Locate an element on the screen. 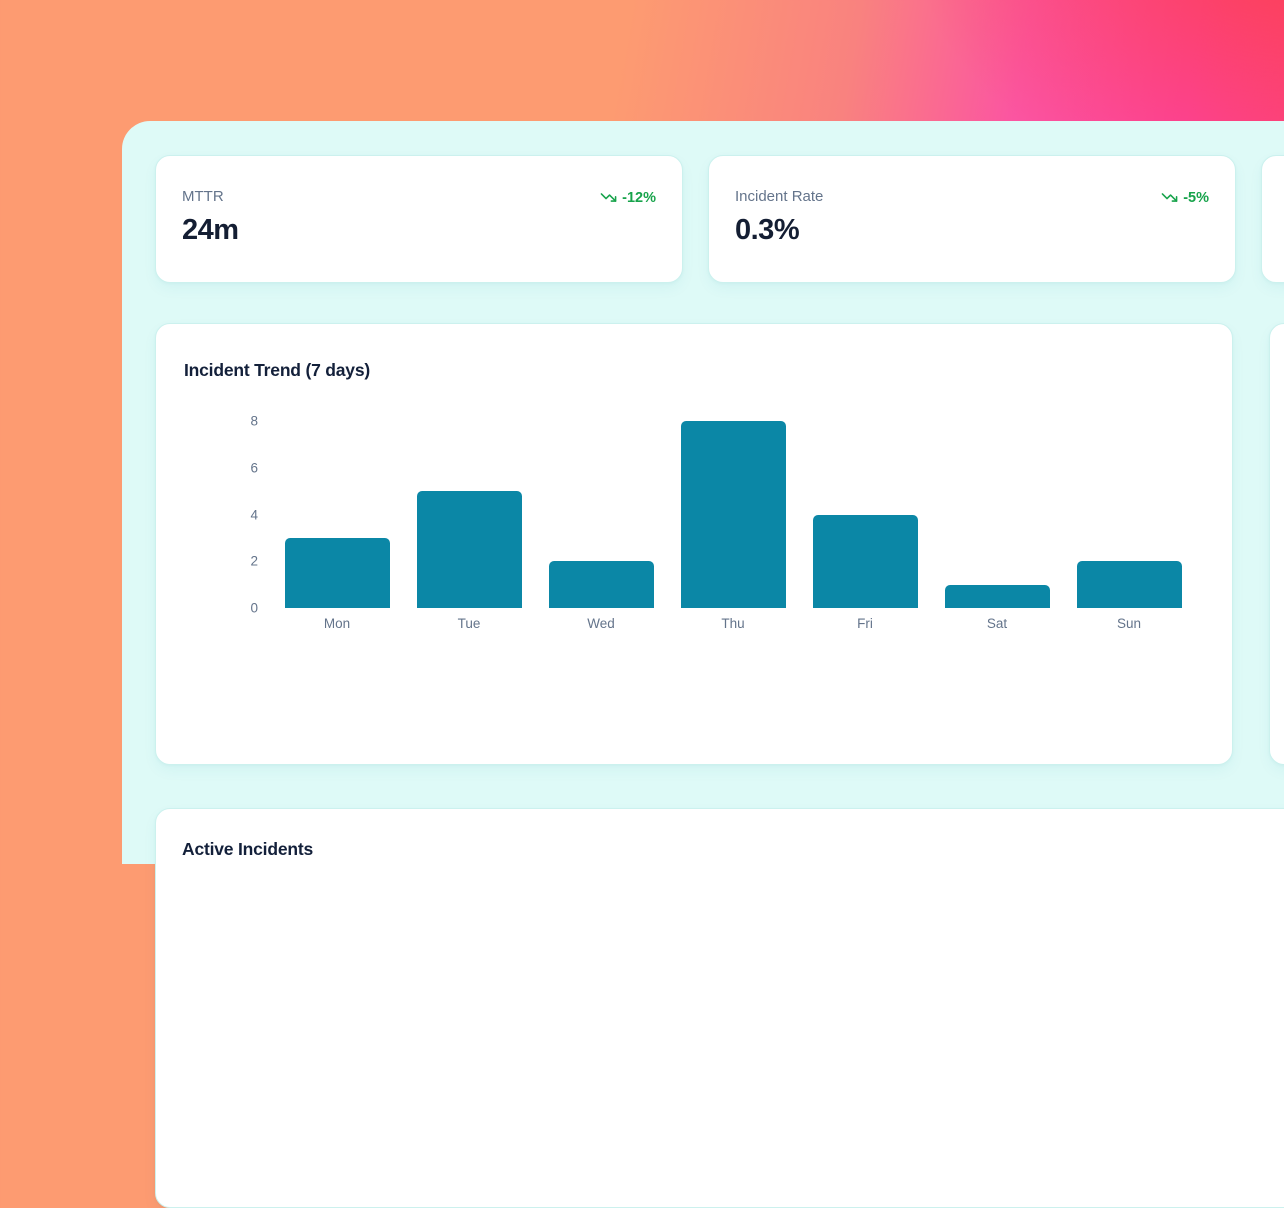  y-tick-label: 4 is located at coordinates (254, 514).